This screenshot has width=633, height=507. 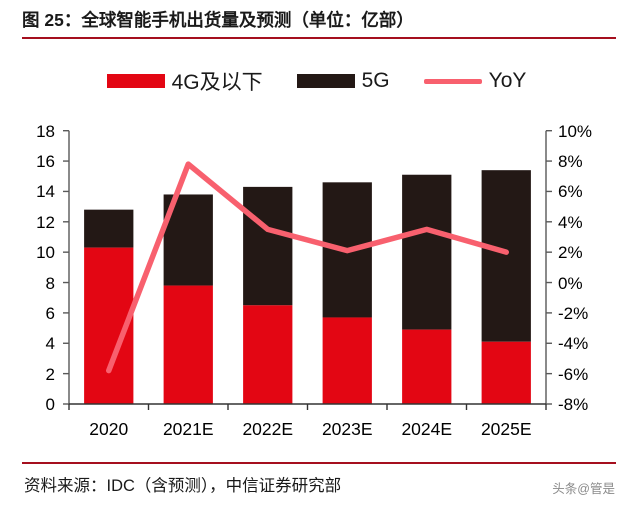 I want to click on y-axis-right-tick-label: 0%, so click(x=570, y=283).